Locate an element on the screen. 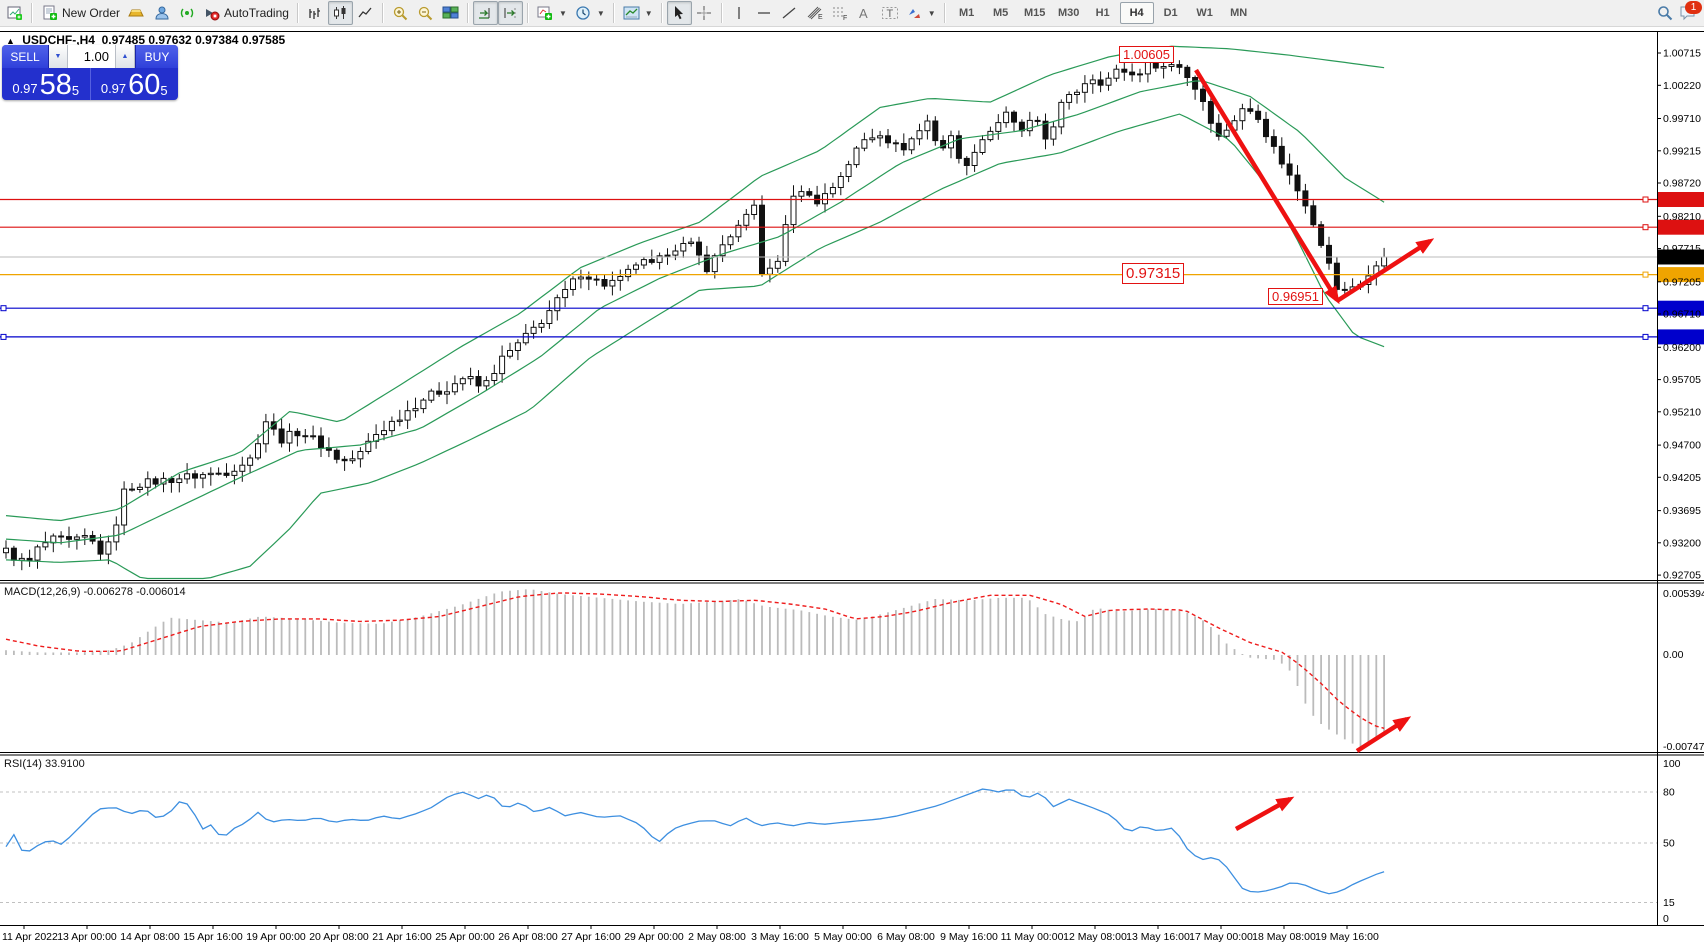  equidistant-channel-button: E is located at coordinates (814, 13).